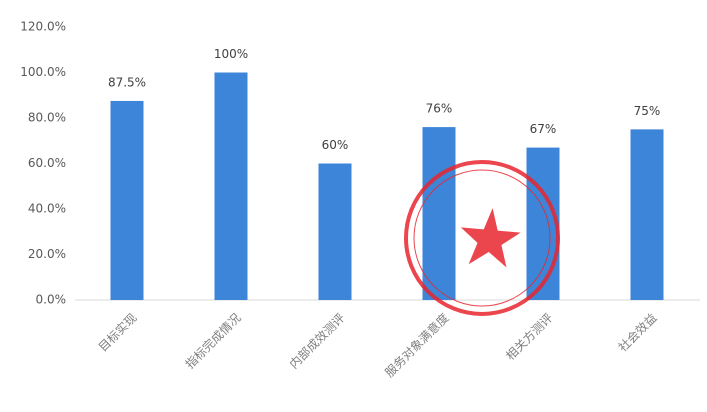 The width and height of the screenshot is (707, 412). Describe the element at coordinates (117, 332) in the screenshot. I see `x-tick-label: 目标实现` at that location.